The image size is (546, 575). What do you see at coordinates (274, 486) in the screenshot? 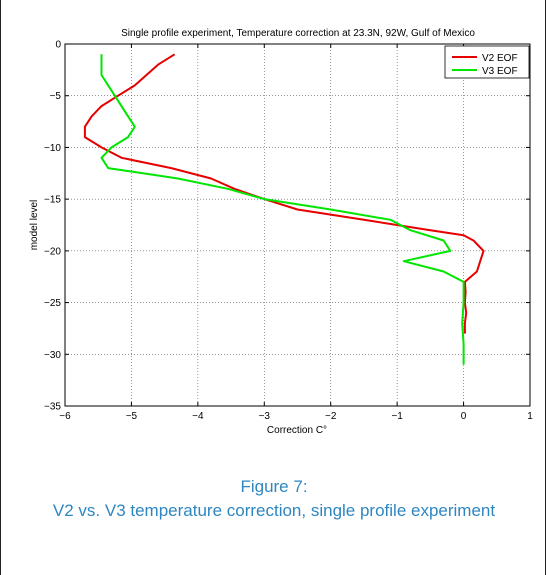
I see `figure-number: Figure 7:` at bounding box center [274, 486].